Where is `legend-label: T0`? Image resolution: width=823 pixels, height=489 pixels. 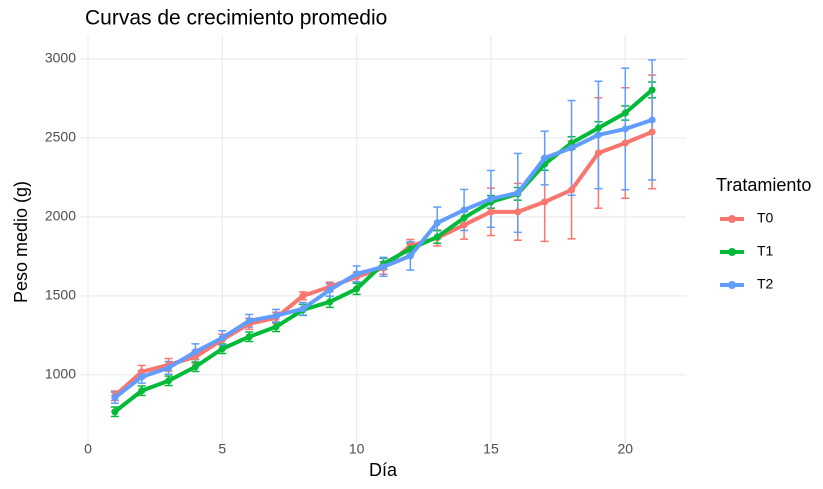 legend-label: T0 is located at coordinates (765, 218).